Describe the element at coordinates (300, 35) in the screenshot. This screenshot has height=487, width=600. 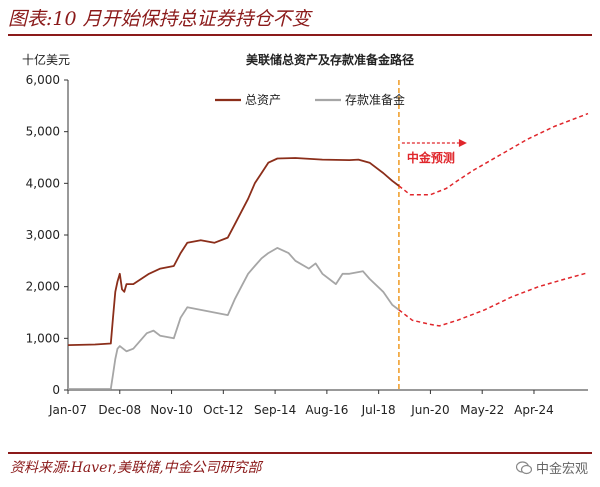
I see `header-rule` at that location.